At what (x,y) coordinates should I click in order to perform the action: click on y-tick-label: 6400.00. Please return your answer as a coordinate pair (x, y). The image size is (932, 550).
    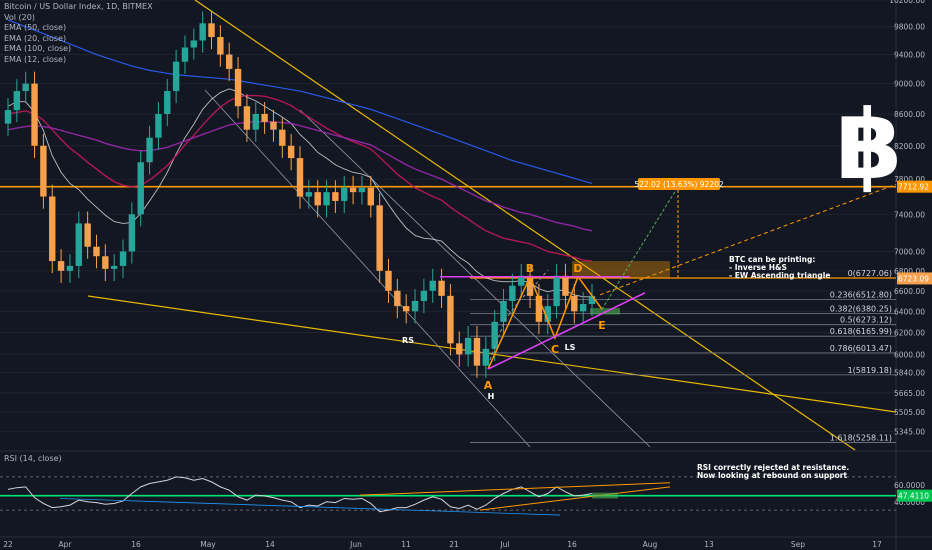
    Looking at the image, I should click on (909, 311).